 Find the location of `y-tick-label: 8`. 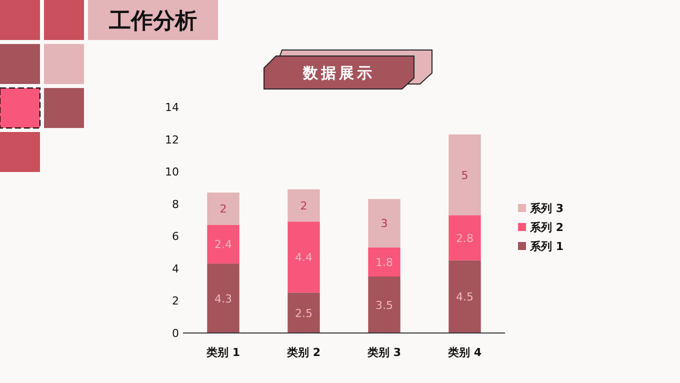

y-tick-label: 8 is located at coordinates (175, 204).